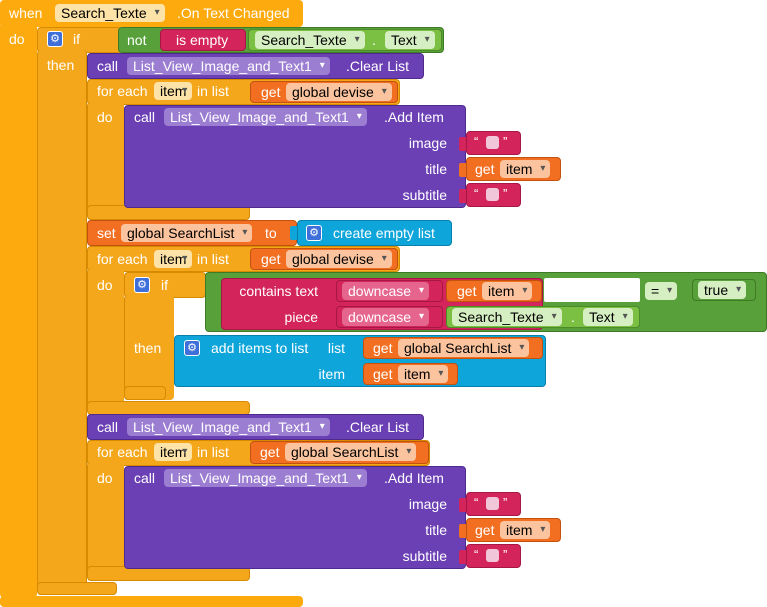 The width and height of the screenshot is (767, 607). What do you see at coordinates (592, 290) in the screenshot?
I see `compare-right-socket-bg` at bounding box center [592, 290].